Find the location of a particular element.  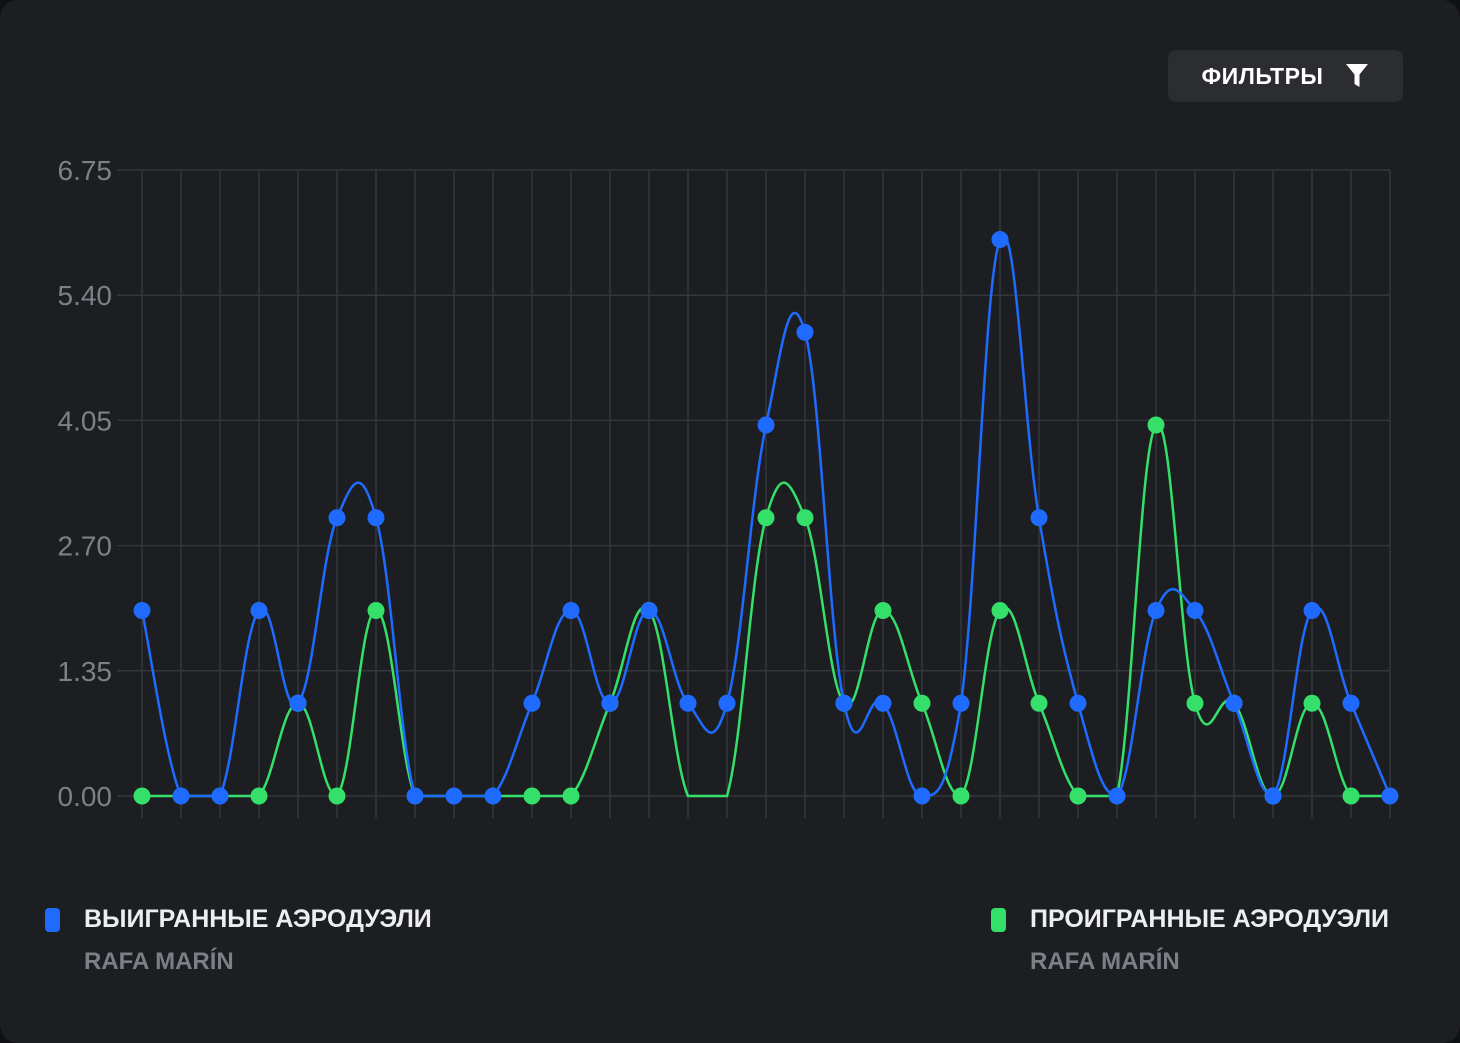

legend-label-won: ВЫИГРАННЫЕ АЭРОДУЭЛИ is located at coordinates (258, 919).